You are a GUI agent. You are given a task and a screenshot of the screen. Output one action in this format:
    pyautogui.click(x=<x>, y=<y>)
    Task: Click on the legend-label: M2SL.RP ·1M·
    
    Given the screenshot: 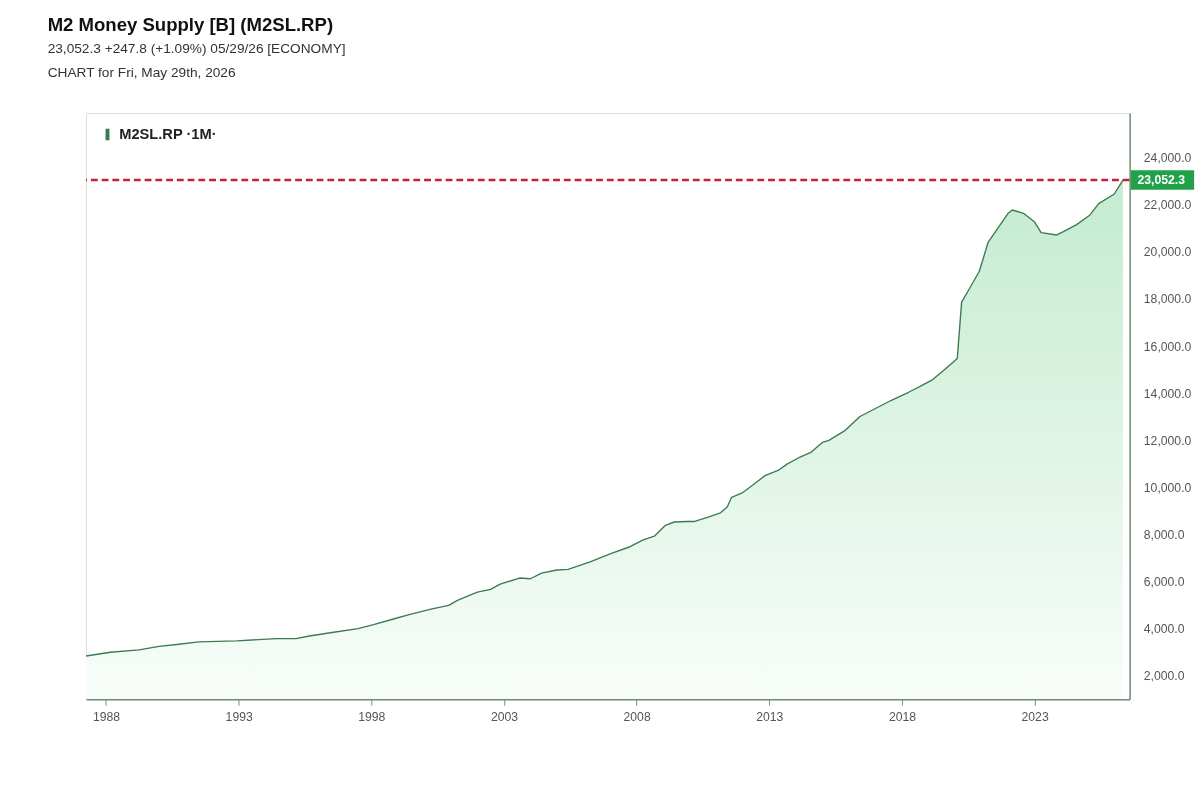 What is the action you would take?
    pyautogui.click(x=168, y=134)
    